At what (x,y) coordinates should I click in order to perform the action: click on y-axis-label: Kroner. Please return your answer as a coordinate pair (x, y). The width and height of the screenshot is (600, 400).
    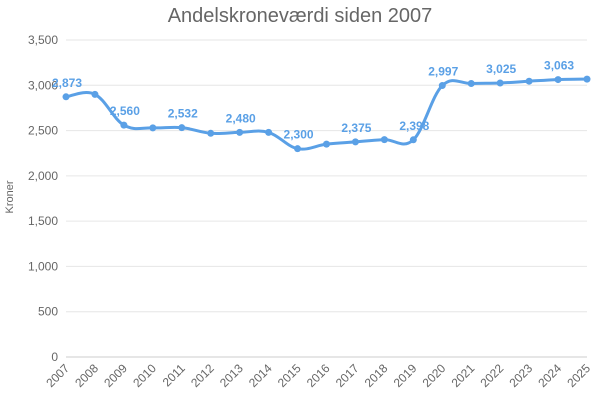
    Looking at the image, I should click on (10, 196).